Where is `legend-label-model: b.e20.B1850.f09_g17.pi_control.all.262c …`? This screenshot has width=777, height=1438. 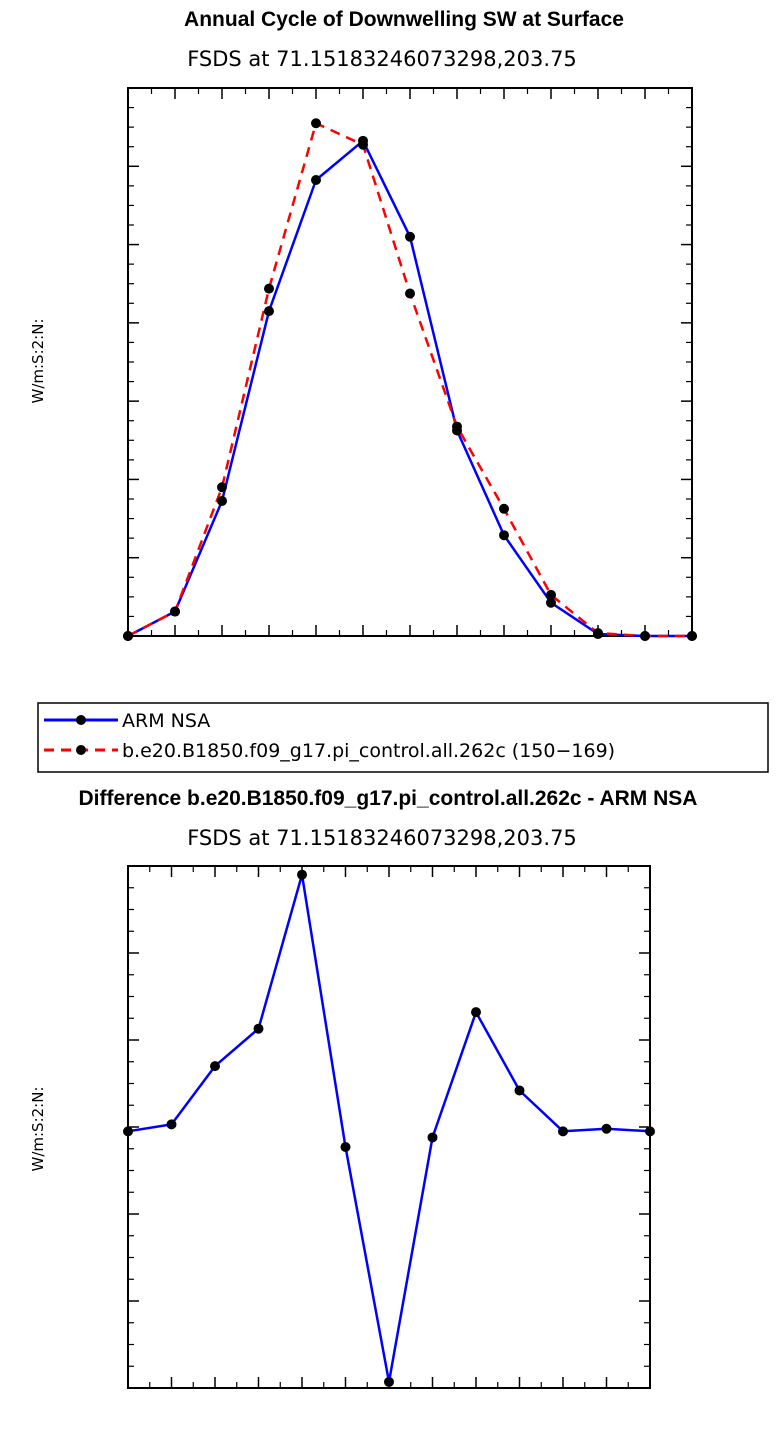
legend-label-model: b.e20.B1850.f09_g17.pi_control.all.262c … is located at coordinates (368, 751).